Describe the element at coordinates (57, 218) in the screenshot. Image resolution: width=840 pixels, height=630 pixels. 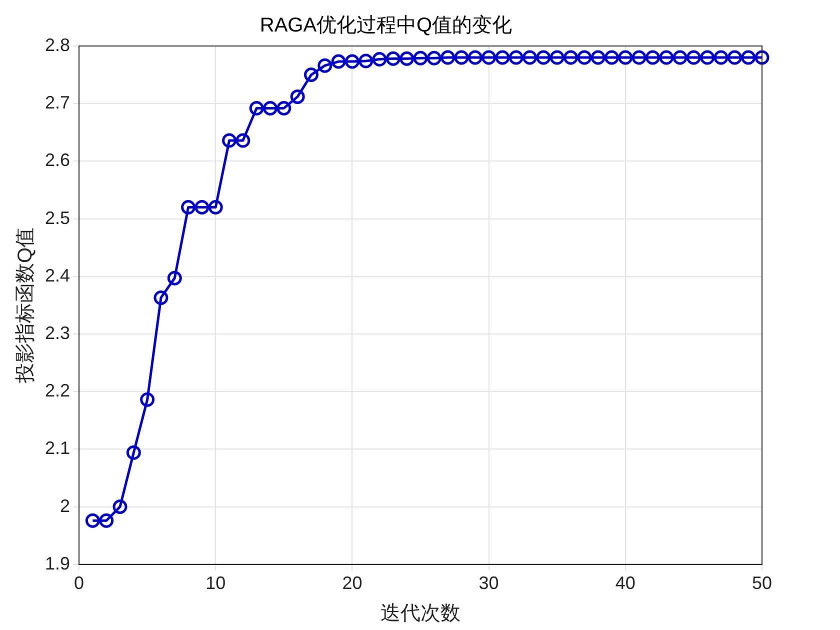
I see `y-tick-label: 2.5` at that location.